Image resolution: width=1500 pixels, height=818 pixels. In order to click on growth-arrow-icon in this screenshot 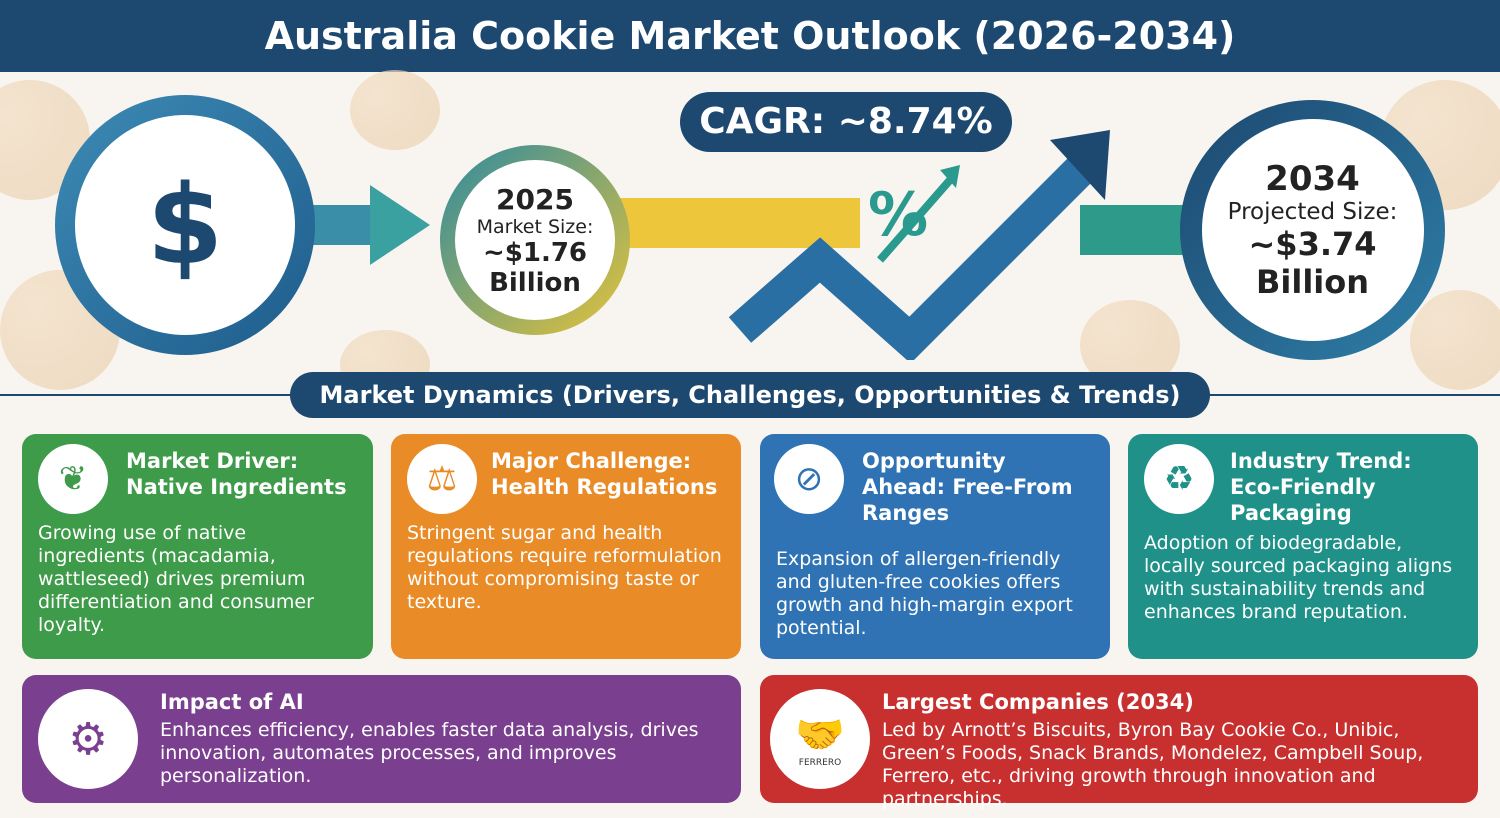, I will do `click(919, 245)`.